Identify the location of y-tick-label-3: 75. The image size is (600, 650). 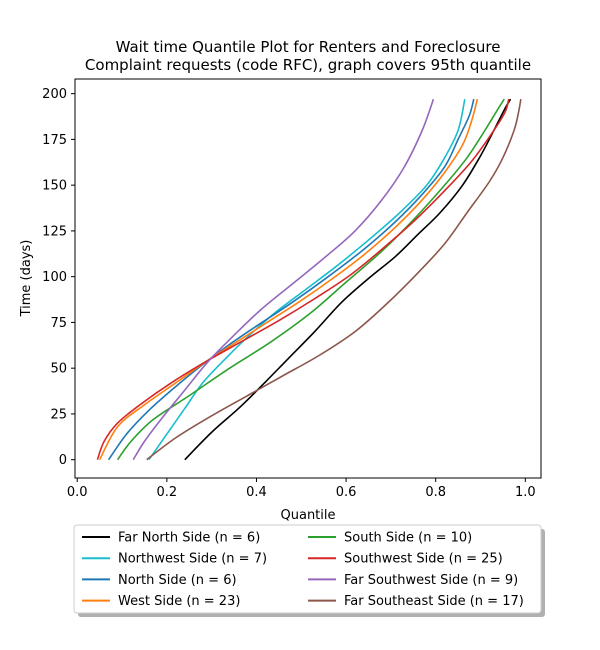
(58, 323).